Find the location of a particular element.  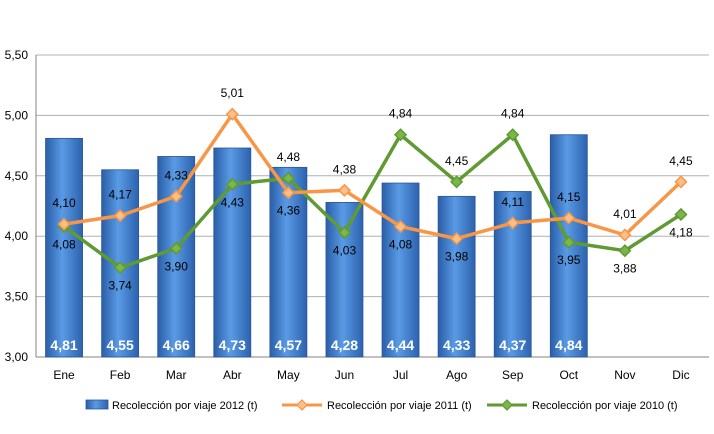

x-tick-label: Nov is located at coordinates (624, 375).